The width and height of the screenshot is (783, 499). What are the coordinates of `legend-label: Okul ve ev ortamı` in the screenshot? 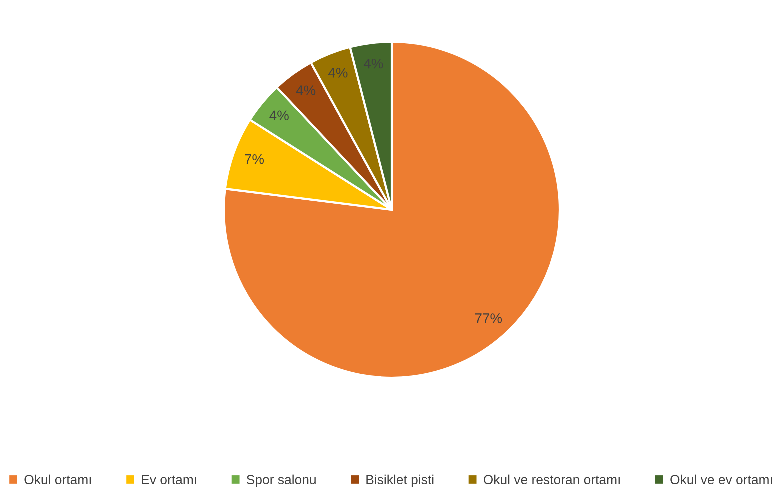 It's located at (721, 479).